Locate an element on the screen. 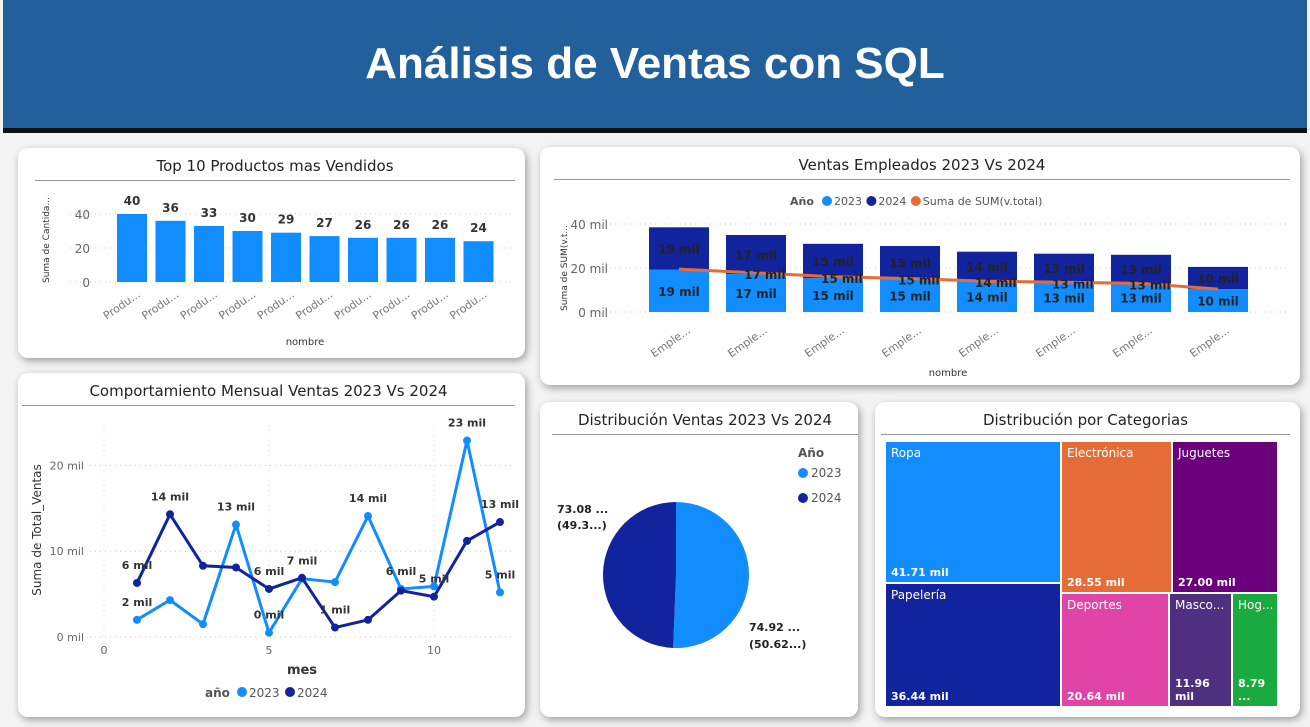 Image resolution: width=1310 pixels, height=727 pixels. legend-item: Suma de SUM(v.total) is located at coordinates (983, 201).